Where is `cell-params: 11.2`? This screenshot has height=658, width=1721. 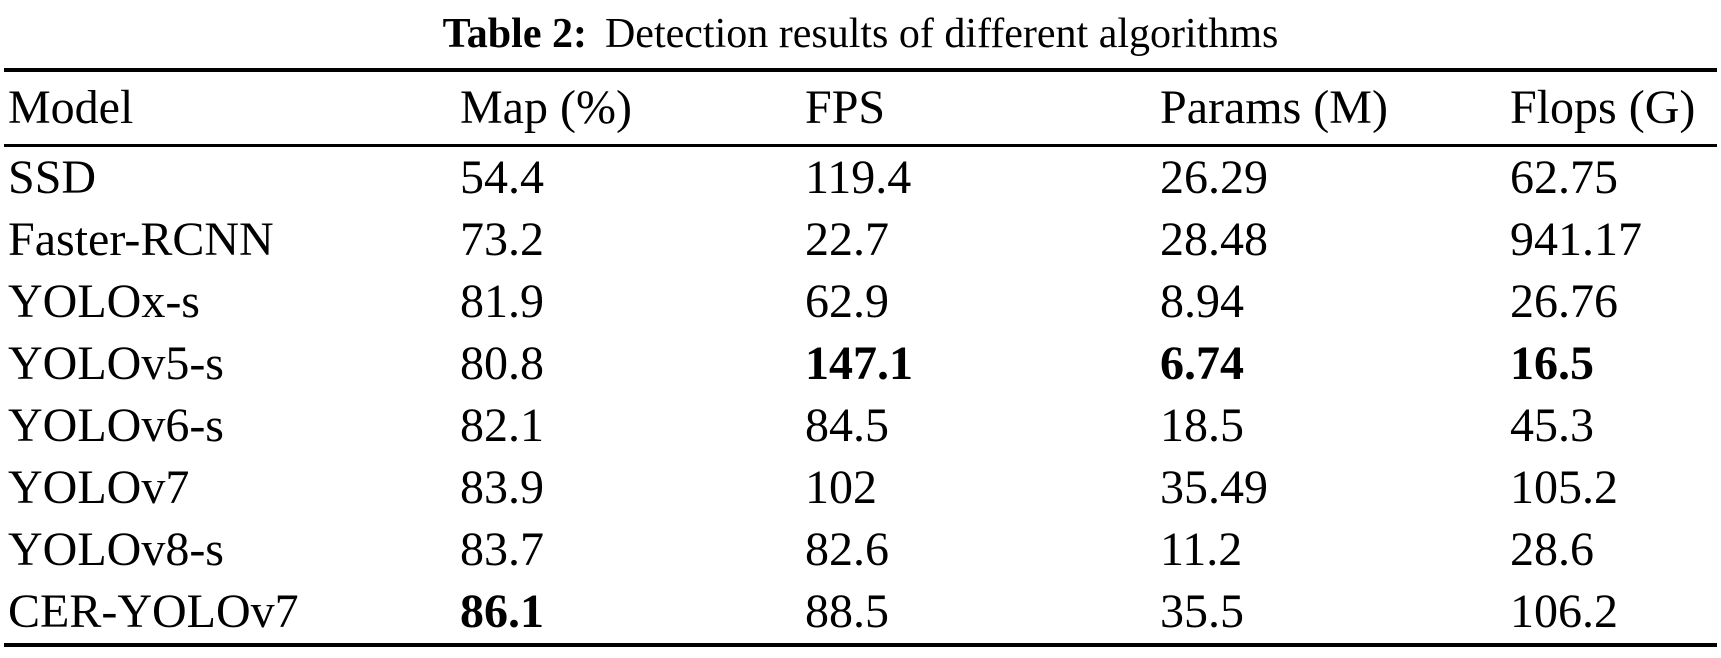
cell-params: 11.2 is located at coordinates (1201, 549).